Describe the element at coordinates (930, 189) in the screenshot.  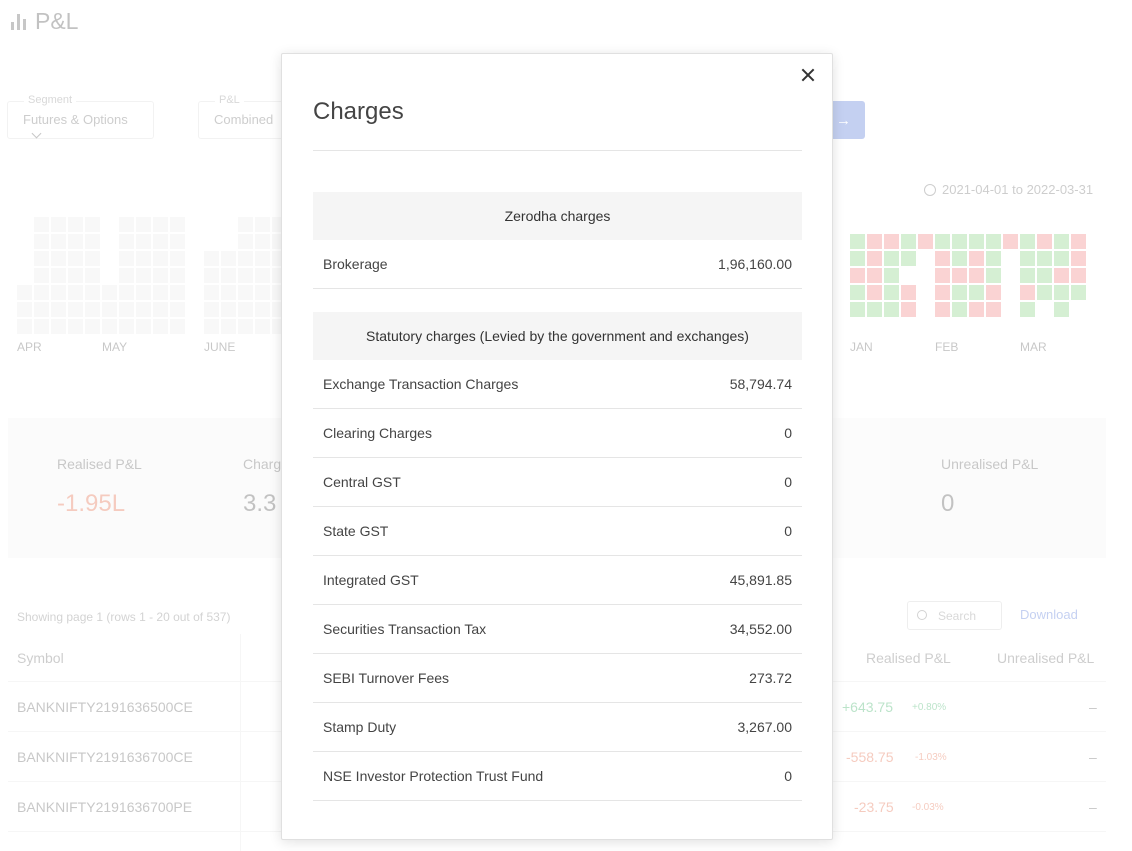
I see `clock-icon` at that location.